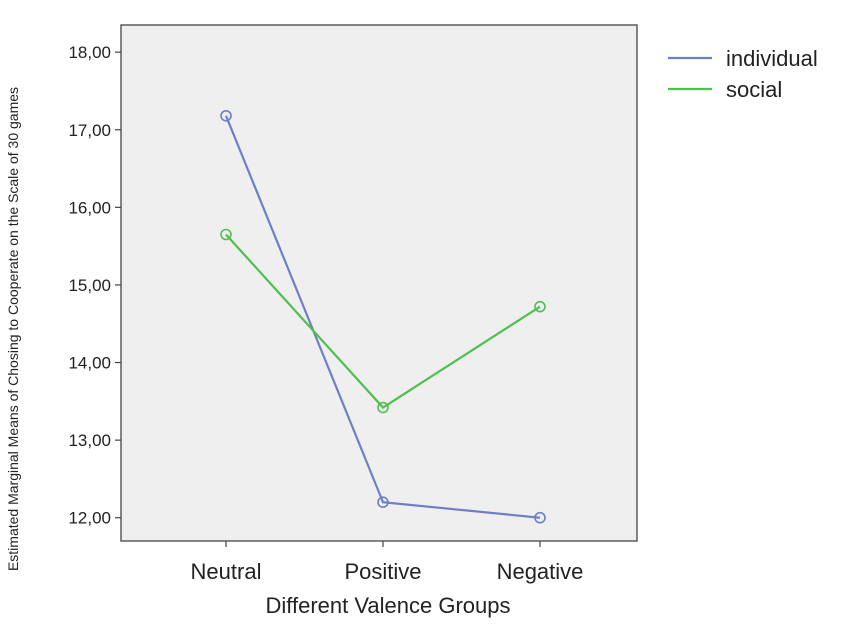  What do you see at coordinates (382, 571) in the screenshot?
I see `x-tick-label: Positive` at bounding box center [382, 571].